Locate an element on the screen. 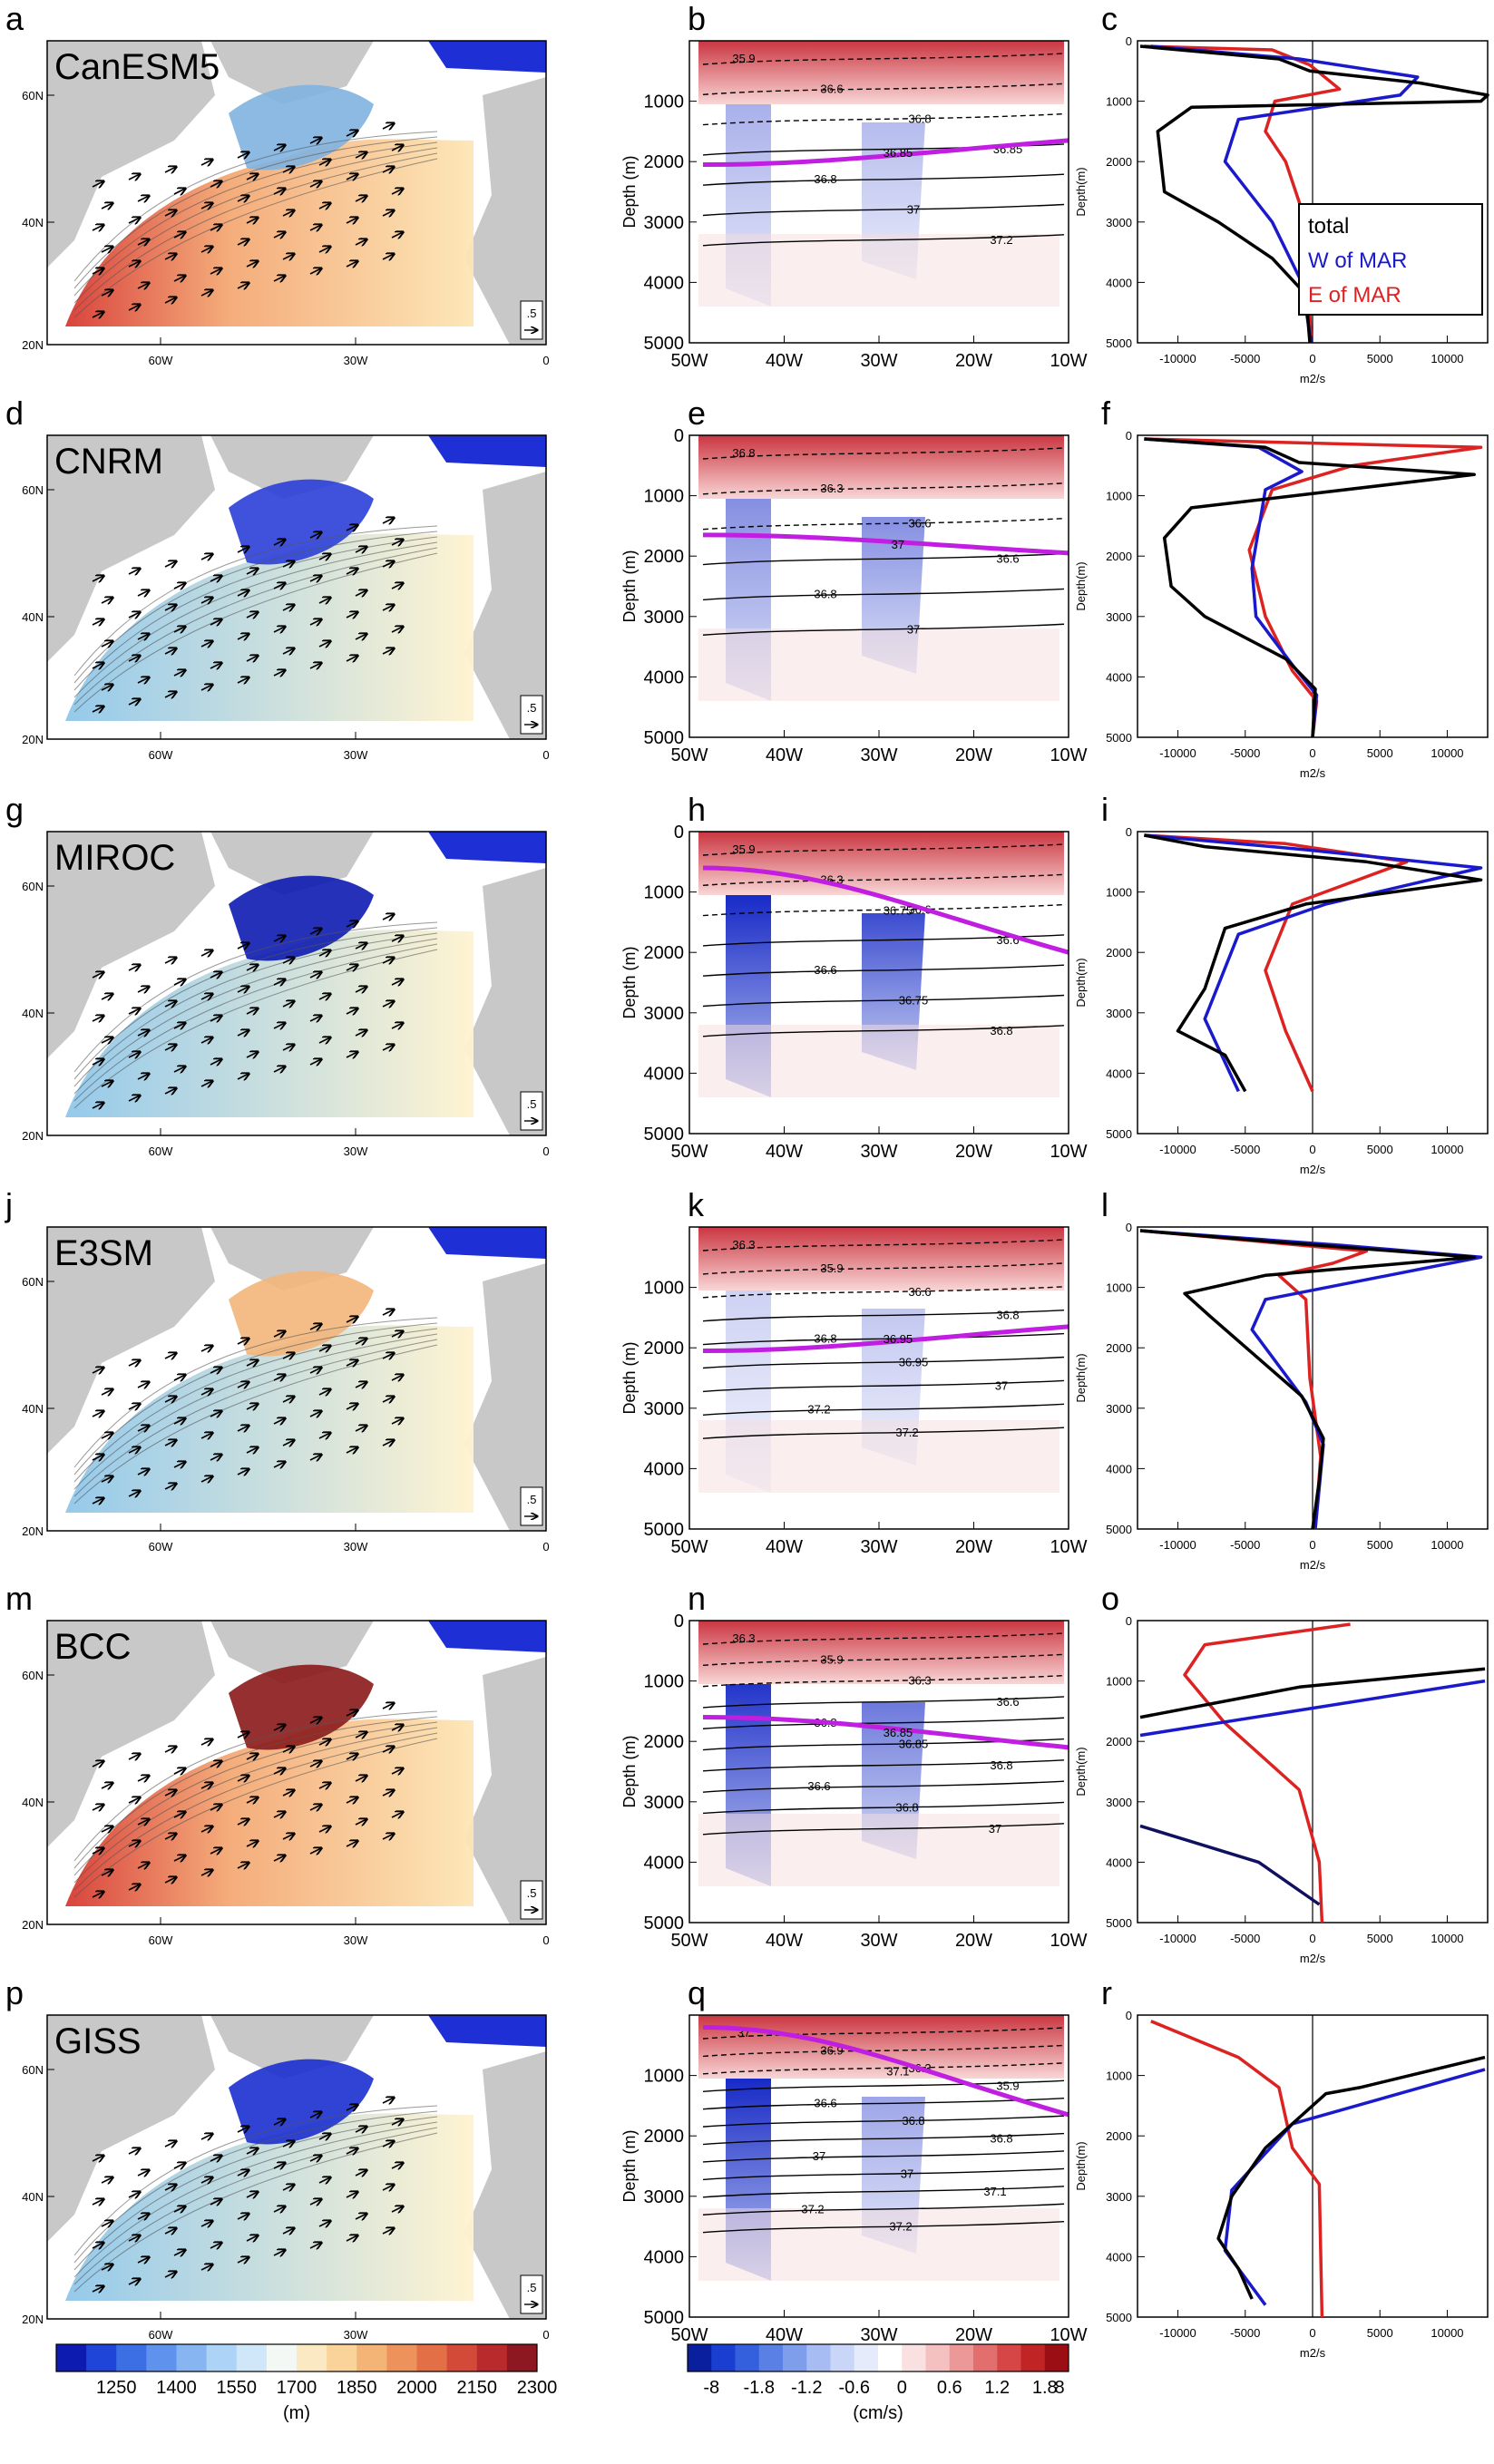 This screenshot has height=2464, width=1494. depth-colorbar-tick-label: 1700 is located at coordinates (297, 2388).